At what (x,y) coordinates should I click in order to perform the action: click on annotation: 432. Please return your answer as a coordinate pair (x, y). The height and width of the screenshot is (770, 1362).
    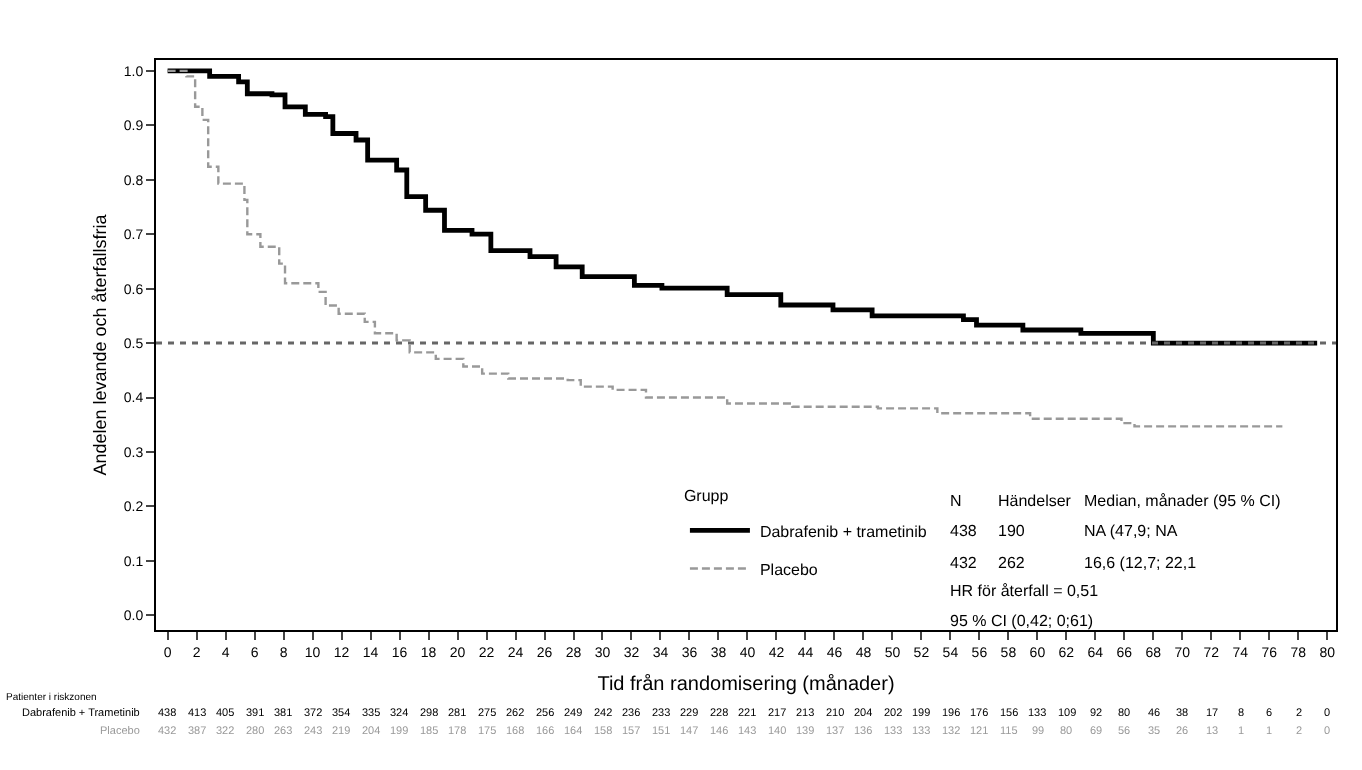
    Looking at the image, I should click on (964, 563).